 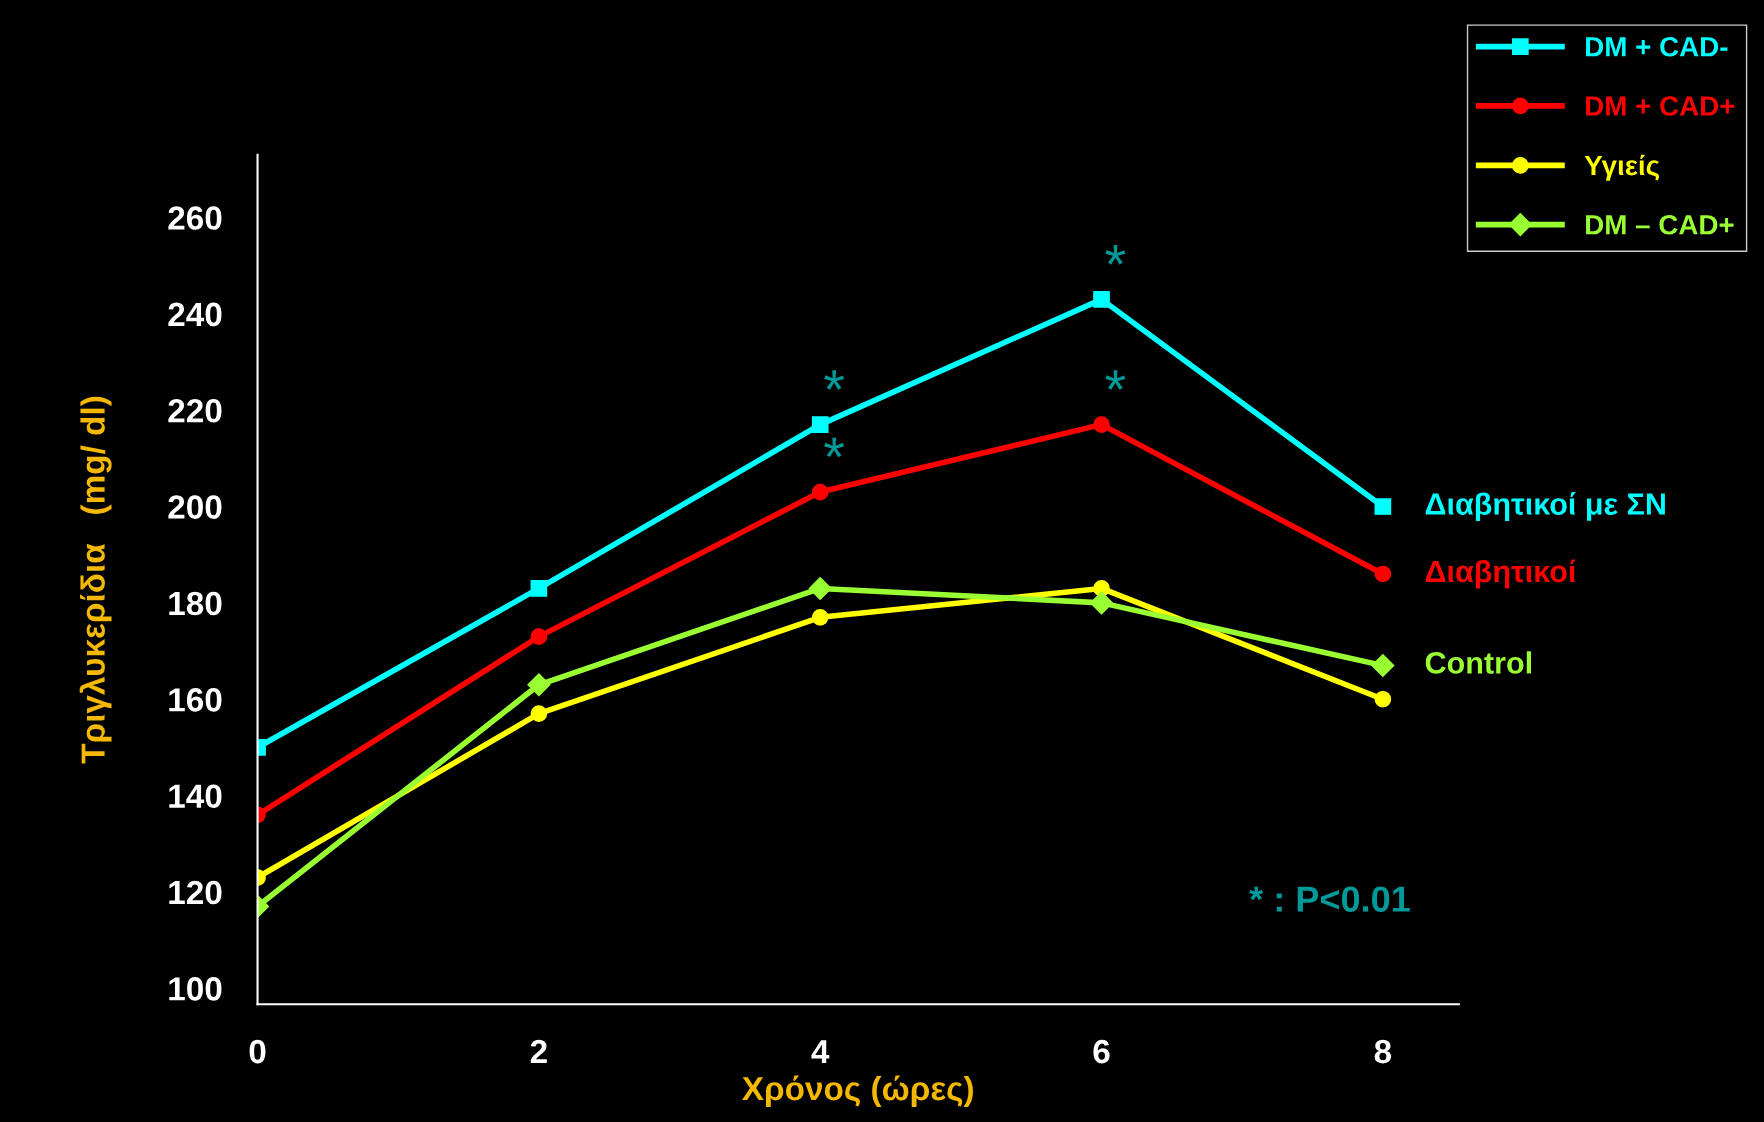 I want to click on y-tick-label: 140, so click(x=195, y=796).